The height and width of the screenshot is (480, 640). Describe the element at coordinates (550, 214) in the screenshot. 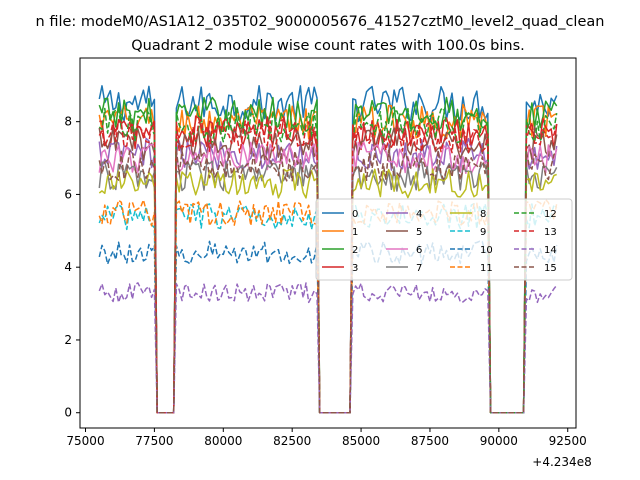

I see `legend-label-12: 12` at that location.